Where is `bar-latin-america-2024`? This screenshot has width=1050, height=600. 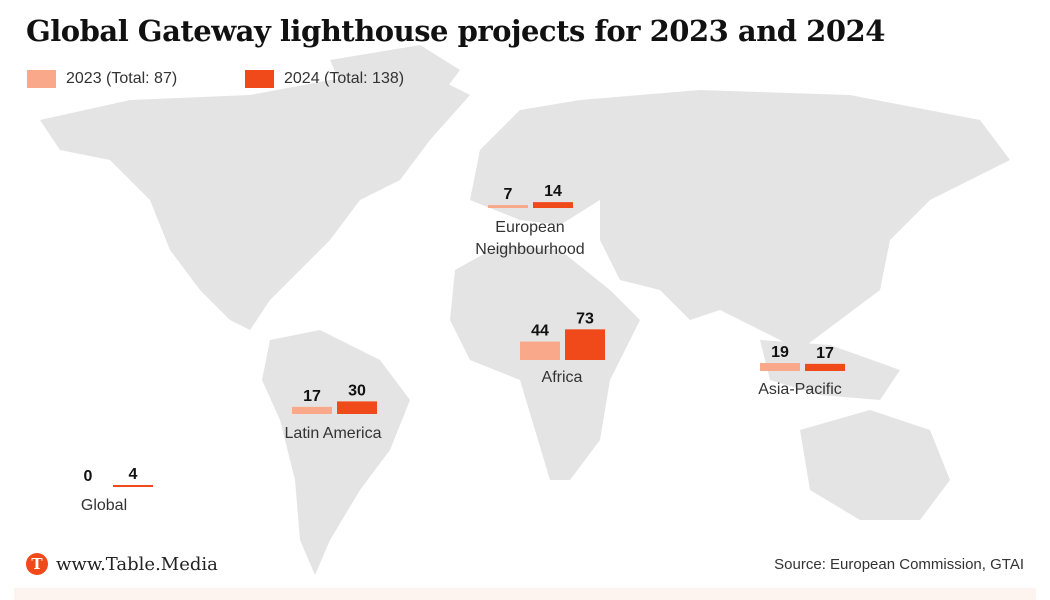 bar-latin-america-2024 is located at coordinates (357, 407).